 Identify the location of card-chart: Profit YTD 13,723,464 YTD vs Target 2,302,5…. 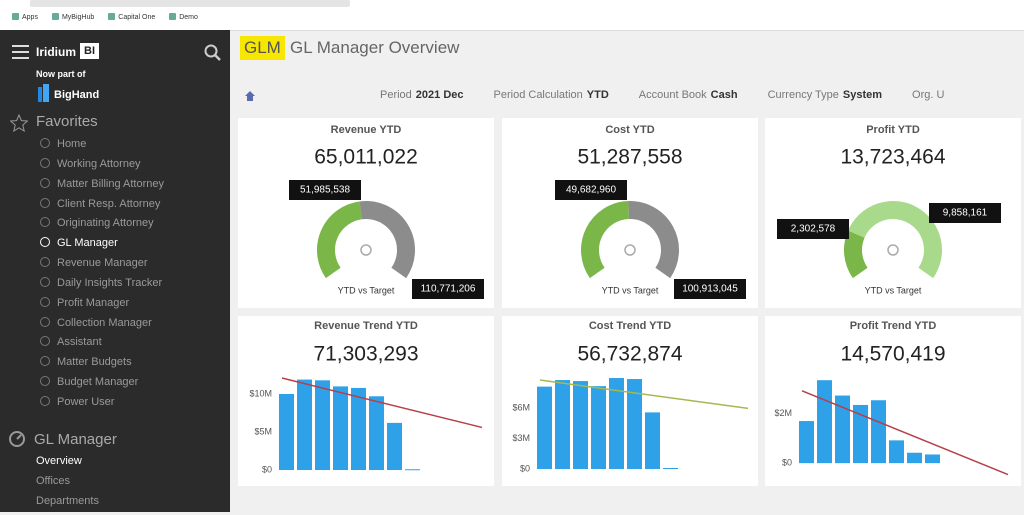
(889, 209).